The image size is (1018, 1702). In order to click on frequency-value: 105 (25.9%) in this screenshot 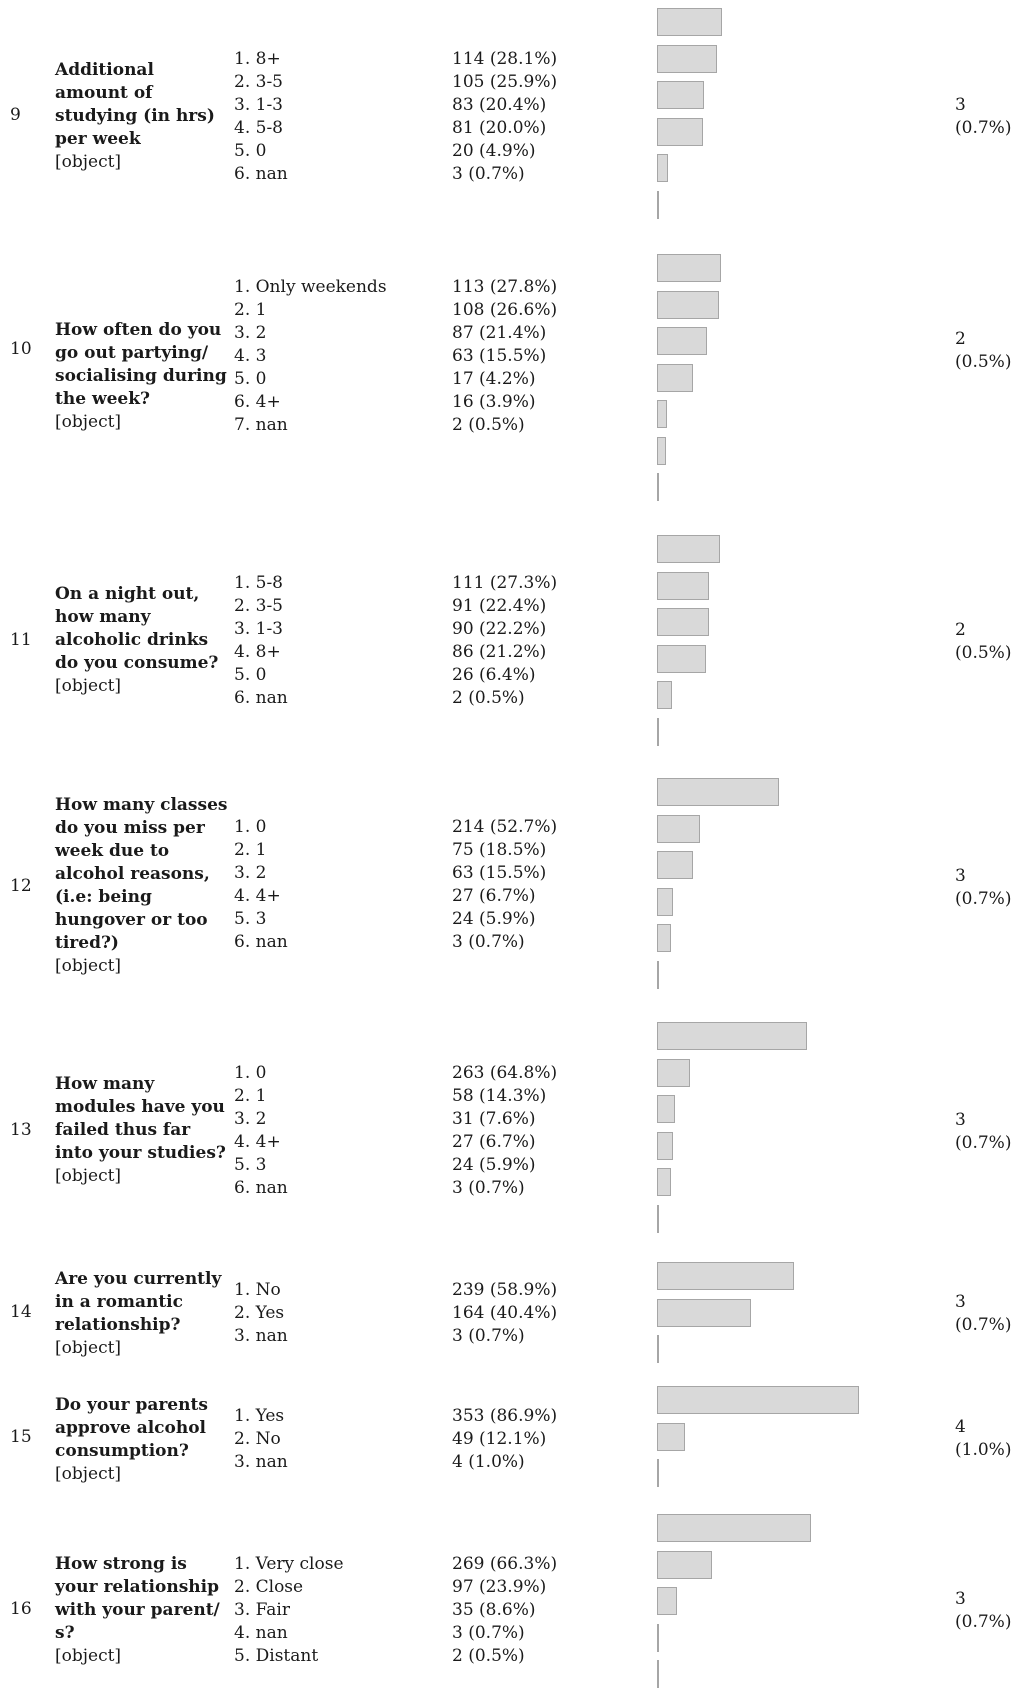, I will do `click(505, 82)`.